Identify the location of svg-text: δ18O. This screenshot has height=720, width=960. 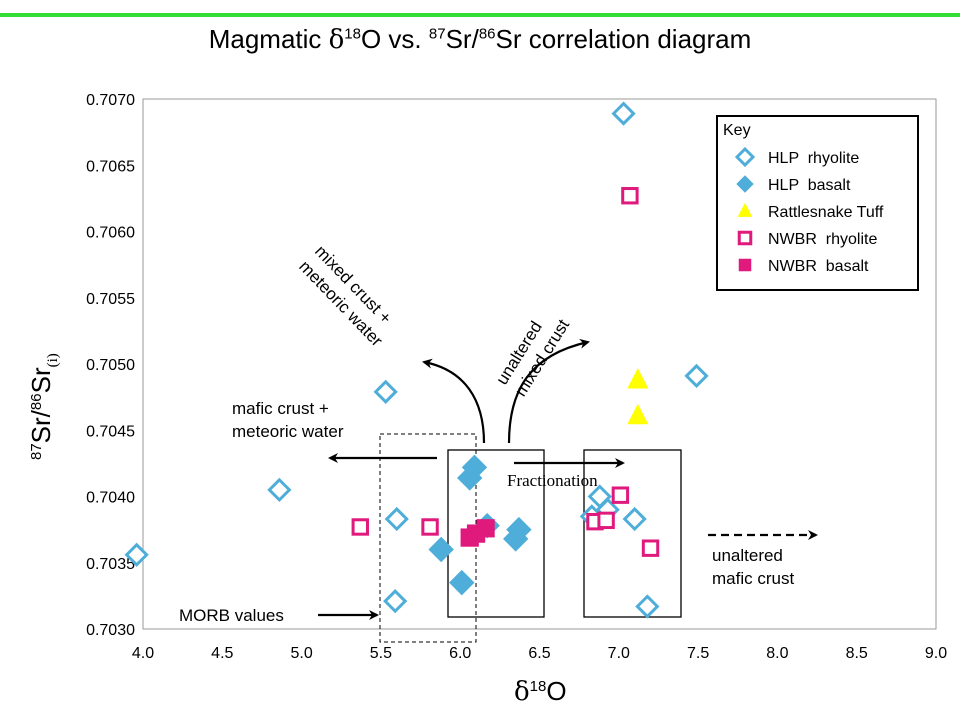
(540, 691).